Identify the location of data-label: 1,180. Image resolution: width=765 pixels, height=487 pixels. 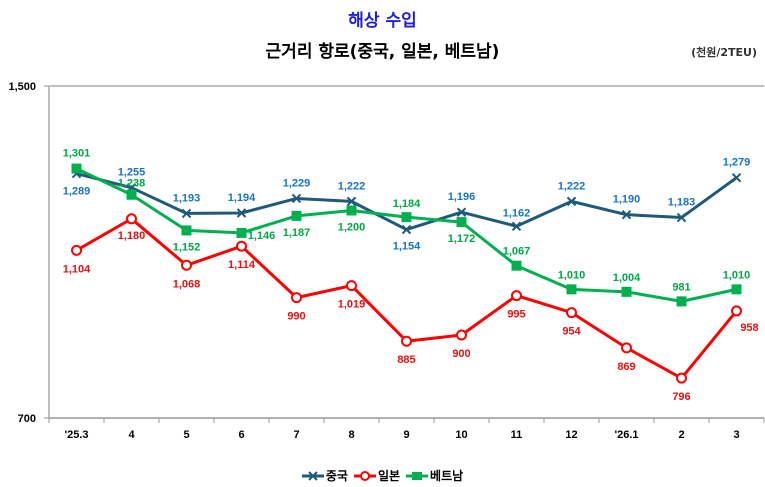
(132, 236).